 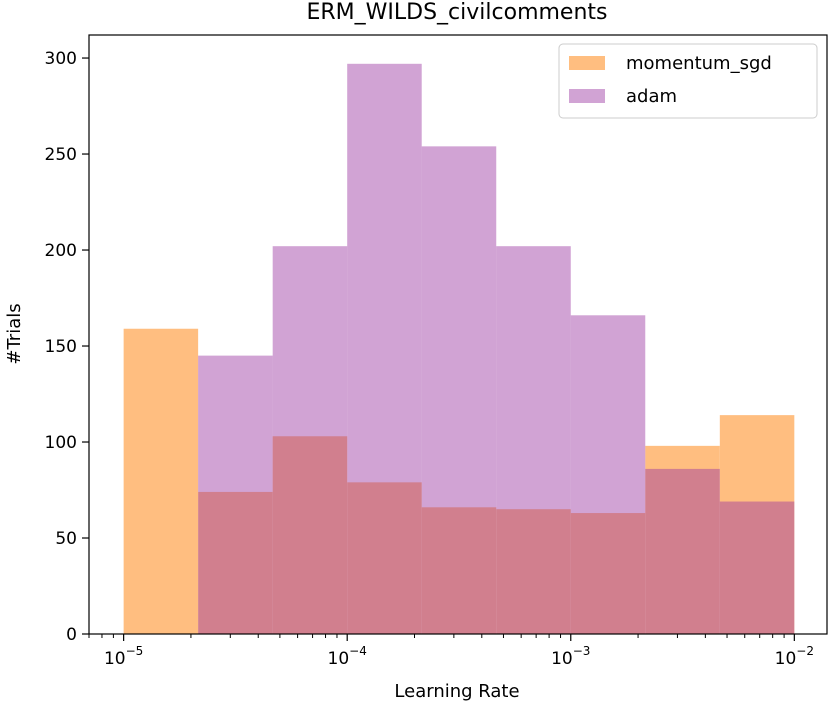 I want to click on y-tick-label-3: 150, so click(x=61, y=347).